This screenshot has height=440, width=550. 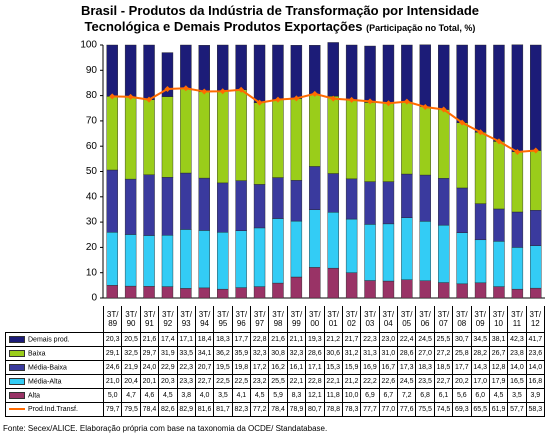 I want to click on table-value: 32,5, so click(x=131, y=353).